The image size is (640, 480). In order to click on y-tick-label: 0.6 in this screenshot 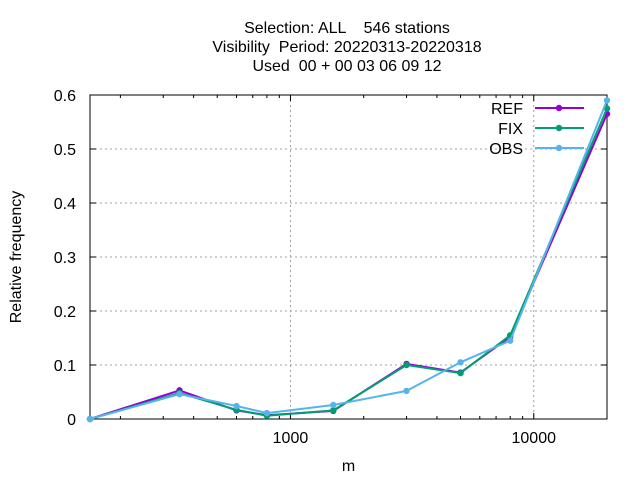, I will do `click(65, 96)`.